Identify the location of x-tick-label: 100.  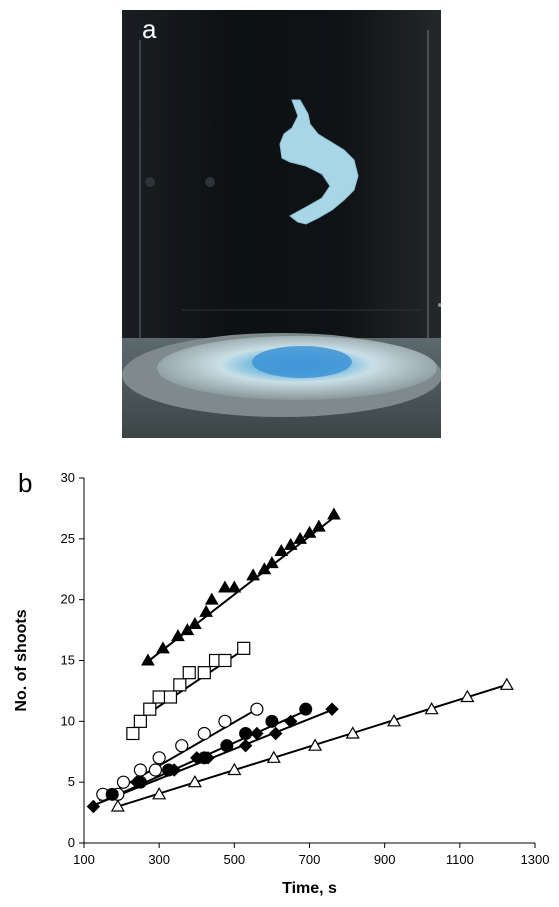
(84, 859).